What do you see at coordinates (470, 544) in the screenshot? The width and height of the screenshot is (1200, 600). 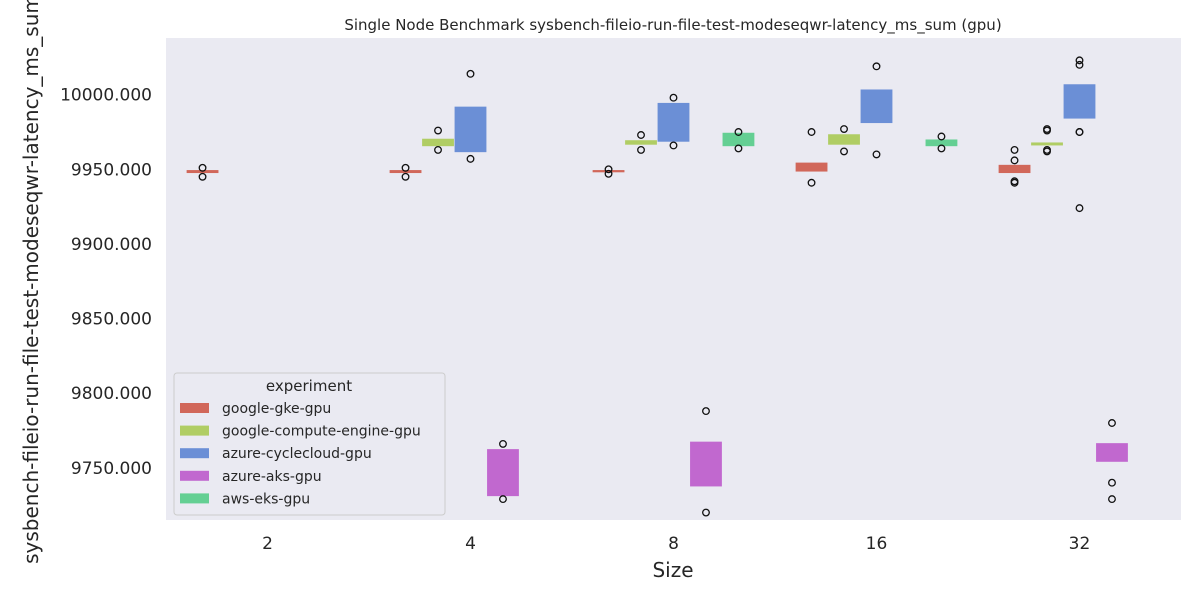 I see `x-tick-label: 4` at bounding box center [470, 544].